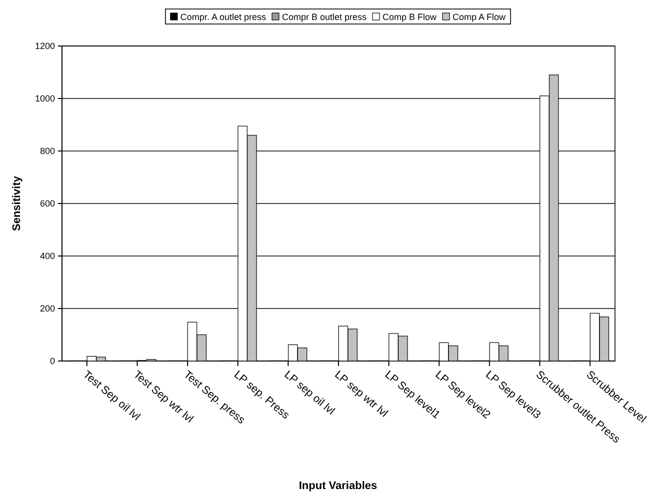 The width and height of the screenshot is (664, 497). I want to click on y-tick-label: 1200, so click(44, 45).